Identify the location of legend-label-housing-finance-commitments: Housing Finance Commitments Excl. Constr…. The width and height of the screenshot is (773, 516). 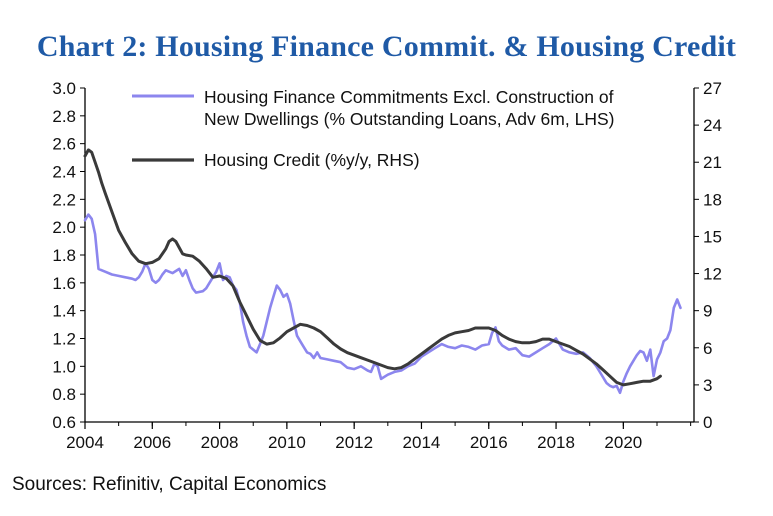
(409, 97).